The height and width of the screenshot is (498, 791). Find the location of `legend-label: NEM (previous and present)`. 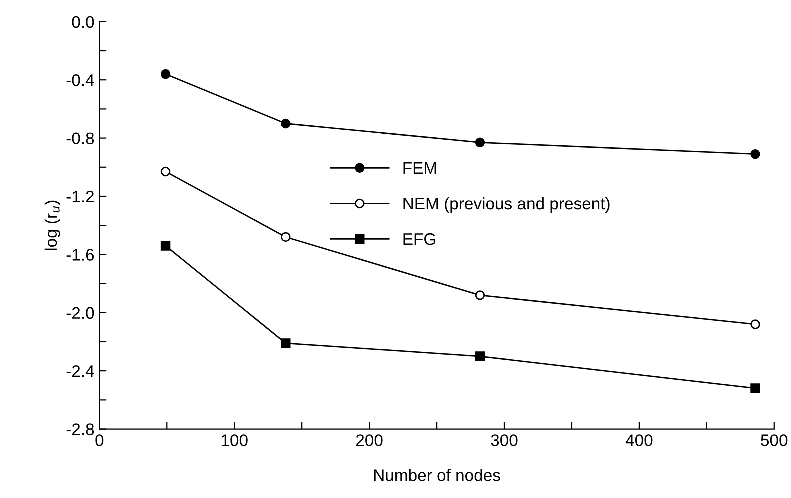

legend-label: NEM (previous and present) is located at coordinates (507, 205).